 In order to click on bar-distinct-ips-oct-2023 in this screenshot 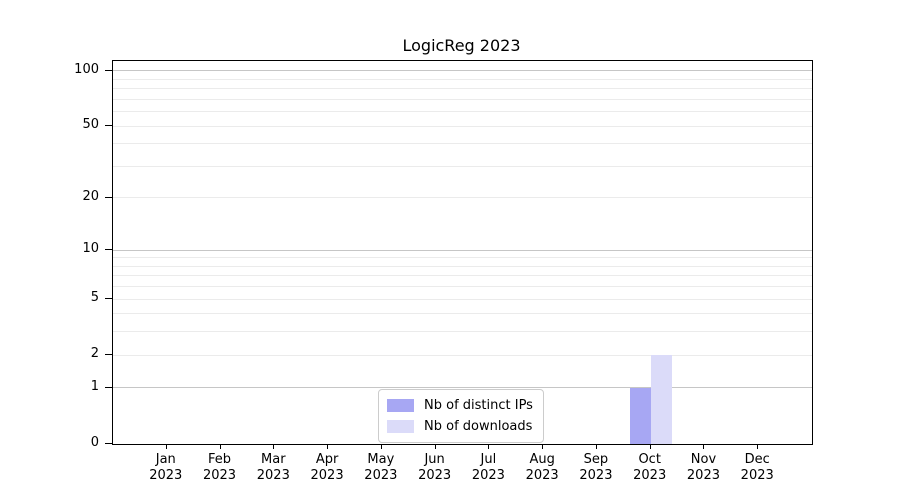, I will do `click(640, 415)`.